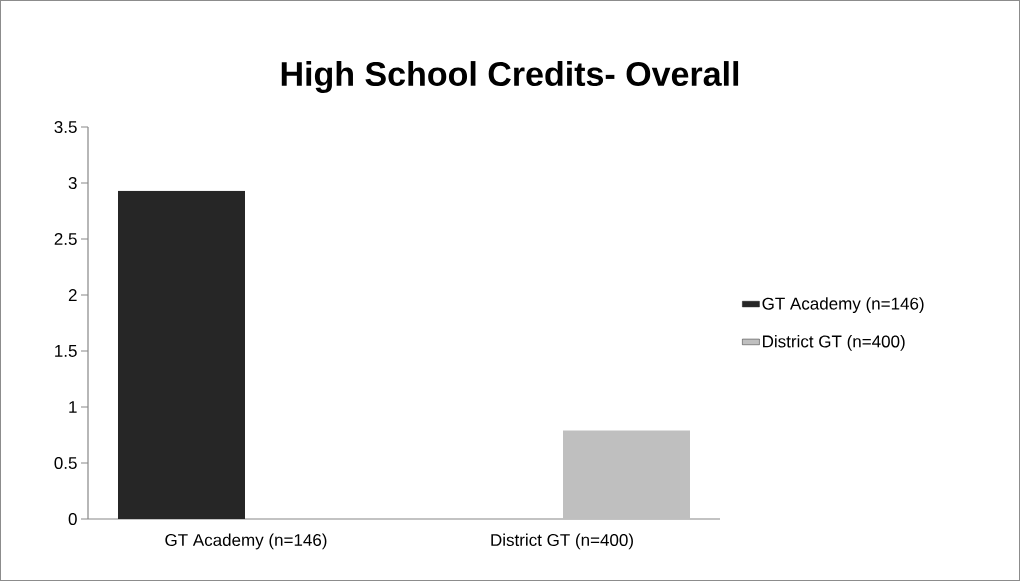 Image resolution: width=1020 pixels, height=581 pixels. I want to click on y-tick-label: 3.5, so click(65, 127).